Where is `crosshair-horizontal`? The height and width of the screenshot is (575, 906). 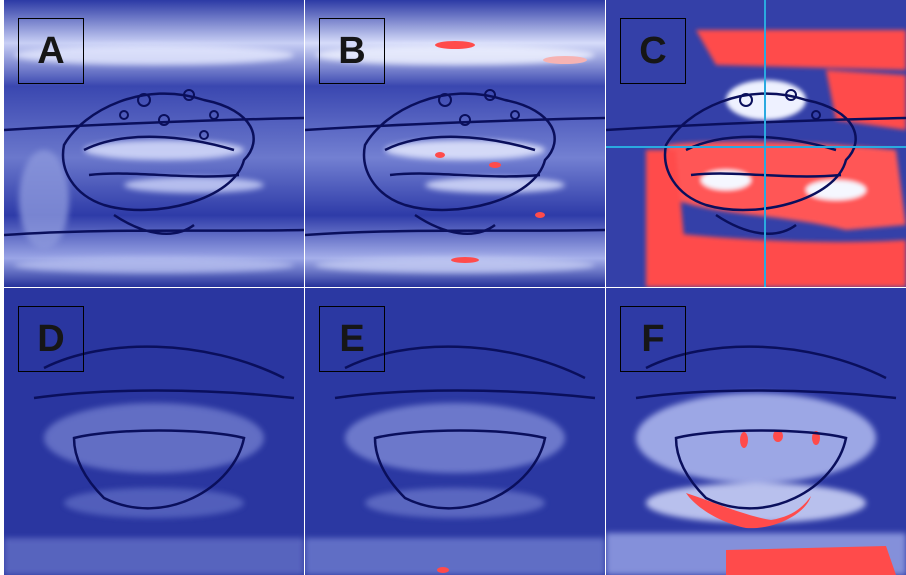
crosshair-horizontal is located at coordinates (756, 147).